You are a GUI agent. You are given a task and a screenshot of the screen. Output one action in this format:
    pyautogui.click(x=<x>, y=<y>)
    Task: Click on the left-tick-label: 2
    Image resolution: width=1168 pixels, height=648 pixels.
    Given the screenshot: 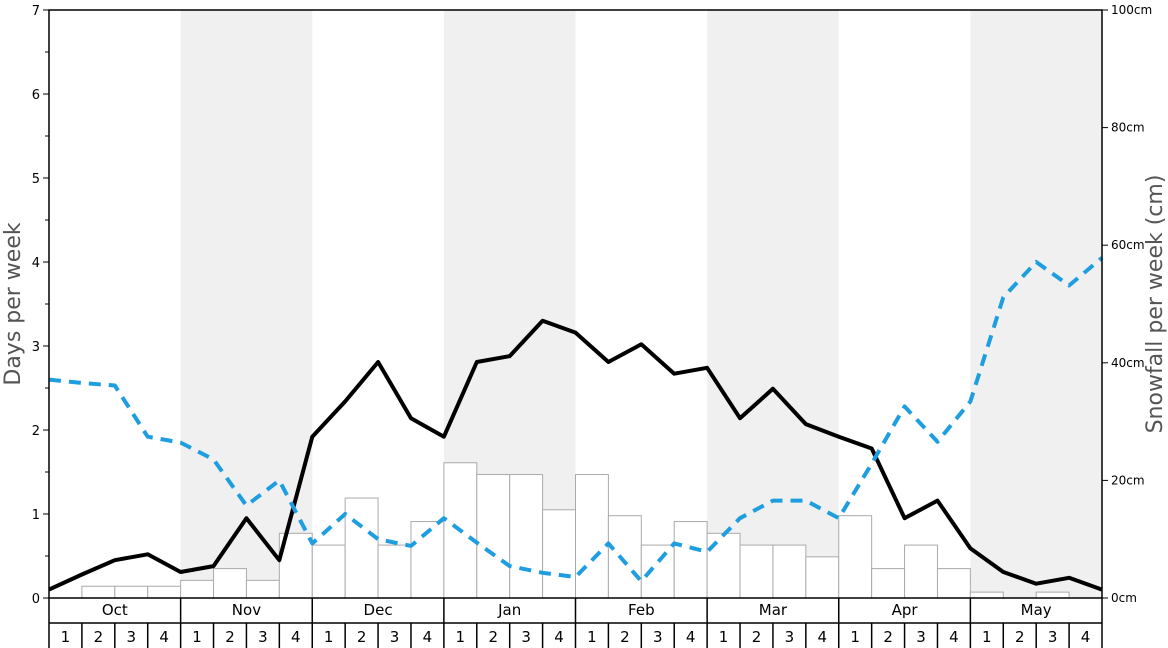 What is the action you would take?
    pyautogui.click(x=36, y=431)
    